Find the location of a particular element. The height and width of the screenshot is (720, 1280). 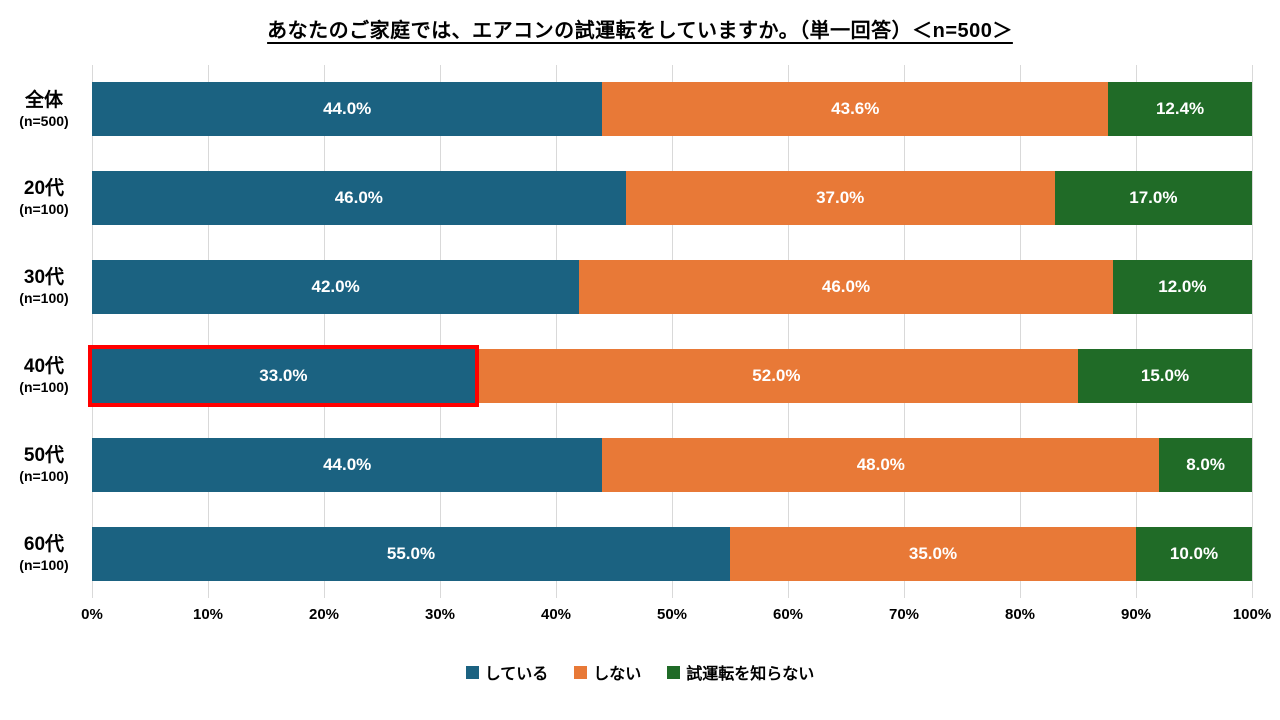

x-tick-label: 100% is located at coordinates (1252, 614).